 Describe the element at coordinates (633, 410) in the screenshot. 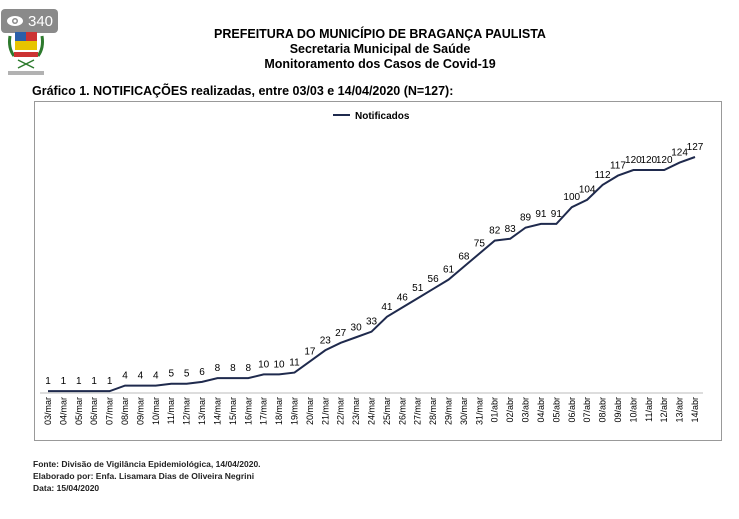

I see `x-tick-label: 10/abr` at that location.